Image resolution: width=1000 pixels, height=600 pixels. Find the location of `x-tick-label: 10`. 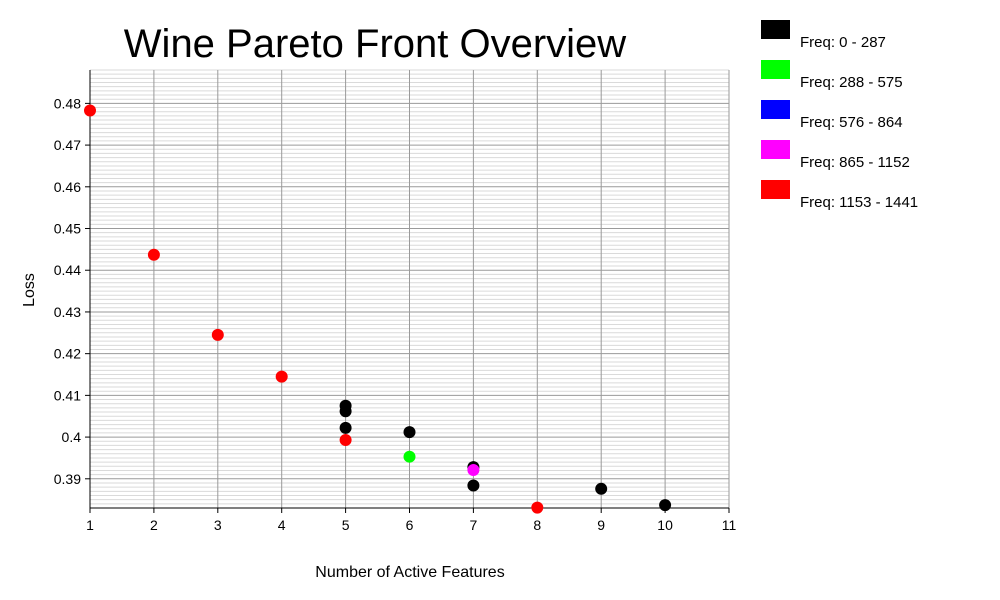

x-tick-label: 10 is located at coordinates (665, 525).